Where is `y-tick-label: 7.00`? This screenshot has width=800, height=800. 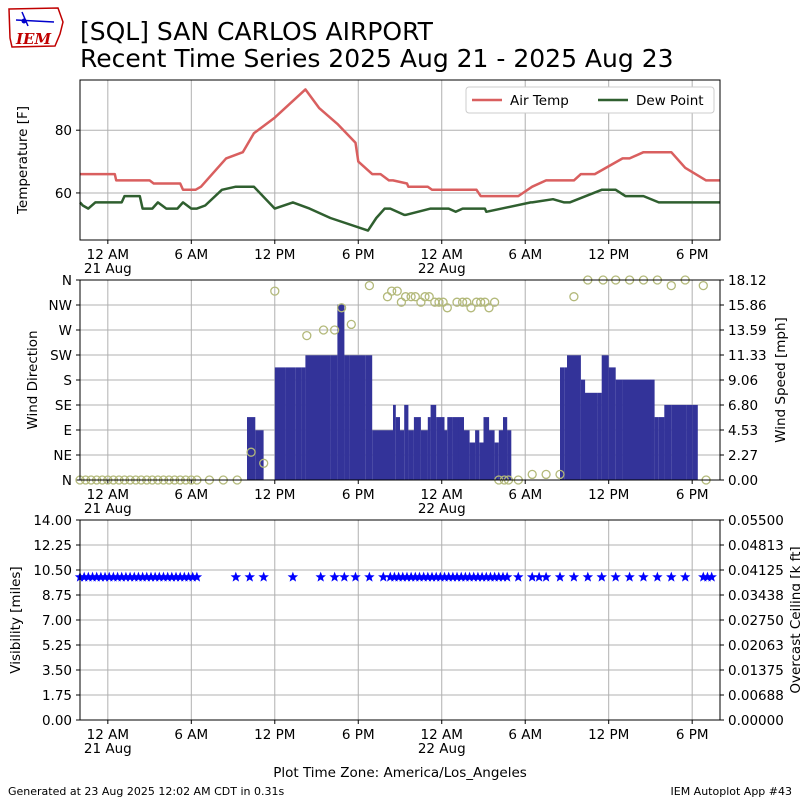
y-tick-label: 7.00 is located at coordinates (57, 621).